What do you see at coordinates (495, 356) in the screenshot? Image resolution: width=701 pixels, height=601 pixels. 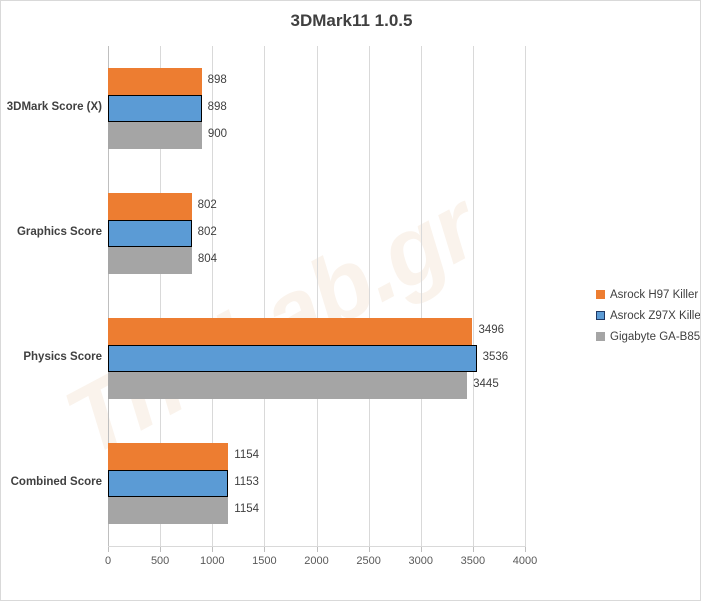 I see `bar-value-label: 3536` at bounding box center [495, 356].